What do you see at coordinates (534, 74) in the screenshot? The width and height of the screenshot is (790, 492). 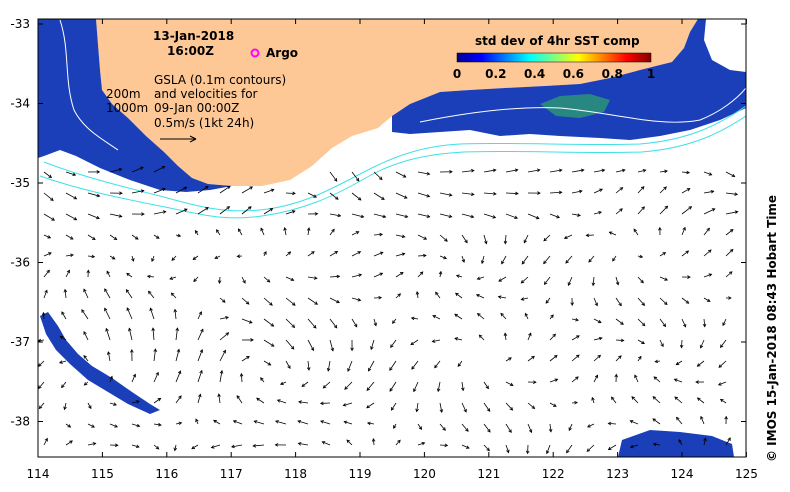 I see `colorbar-tick-label: 0.4` at bounding box center [534, 74].